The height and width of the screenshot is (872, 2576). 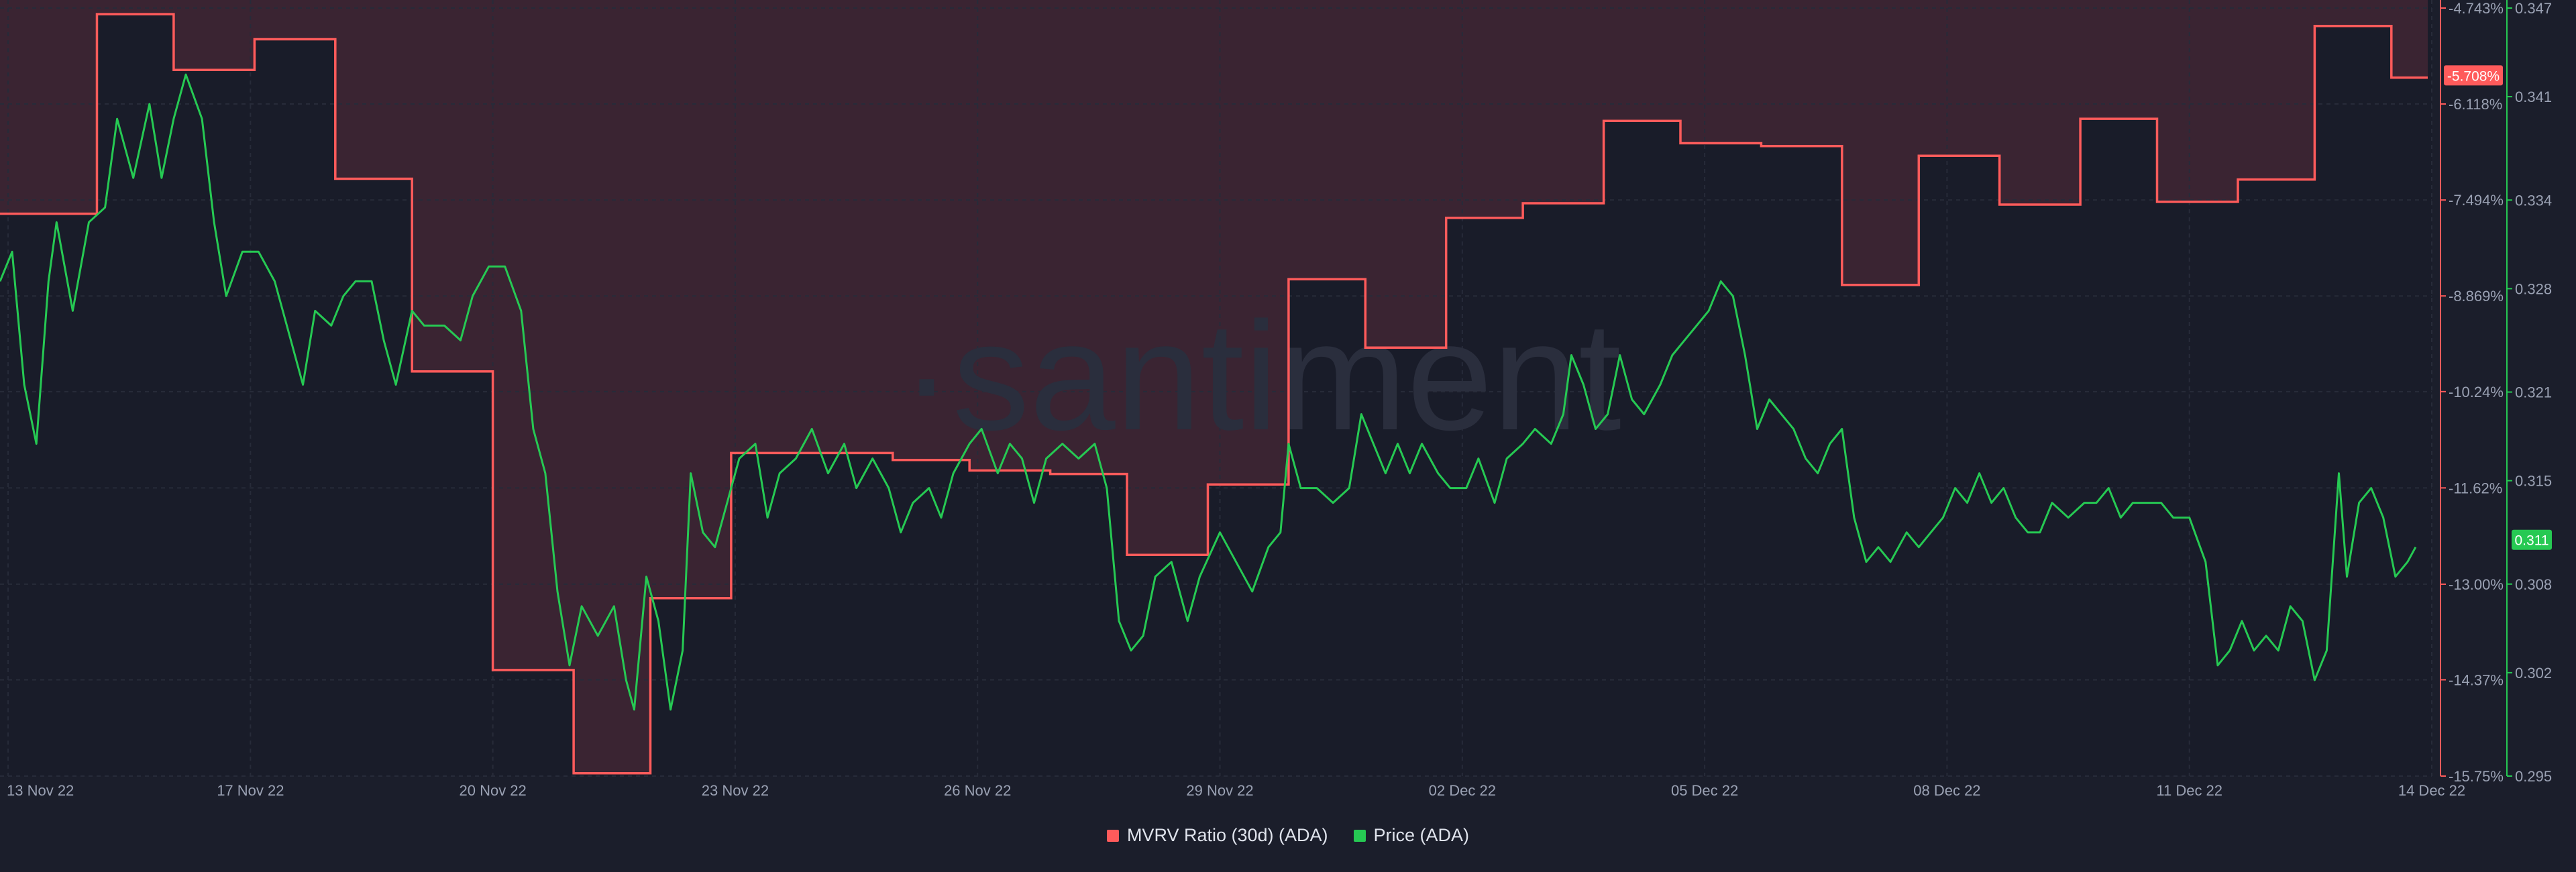 I want to click on price-axis-tick-label: 0.347, so click(x=2533, y=8).